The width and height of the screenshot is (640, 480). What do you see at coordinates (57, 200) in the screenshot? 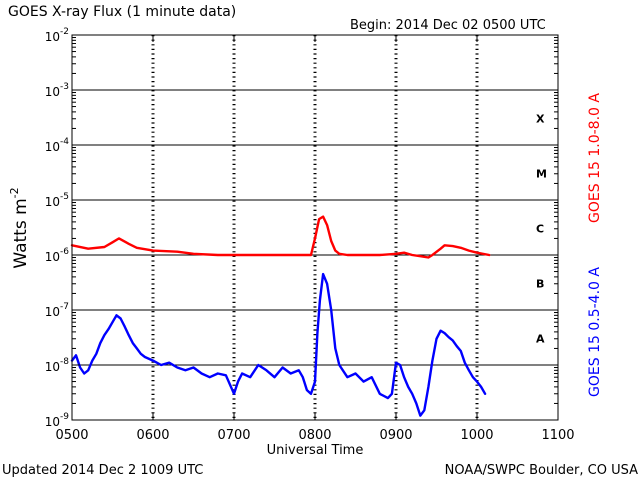
I see `y-tick-label: 10⁻⁵` at bounding box center [57, 200].